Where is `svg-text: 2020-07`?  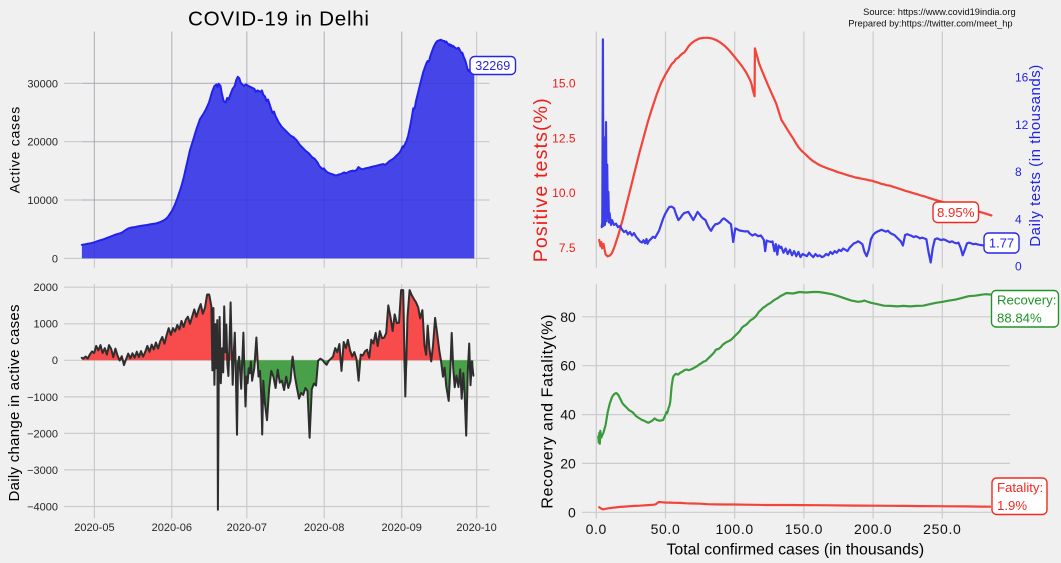 svg-text: 2020-07 is located at coordinates (247, 528).